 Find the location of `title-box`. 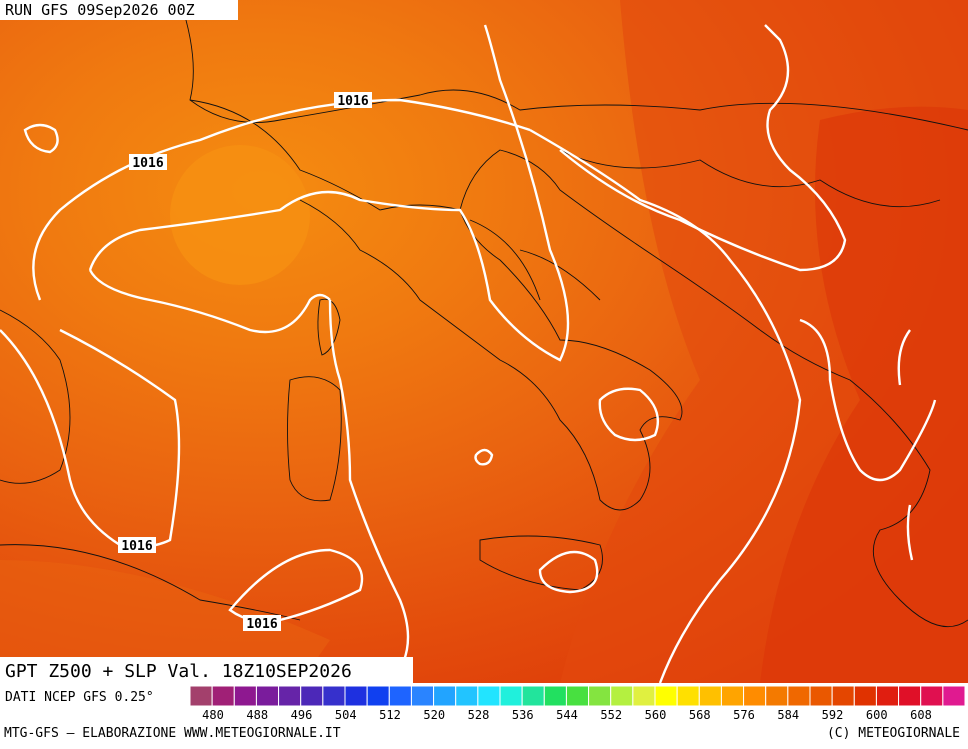

title-box is located at coordinates (206, 670).